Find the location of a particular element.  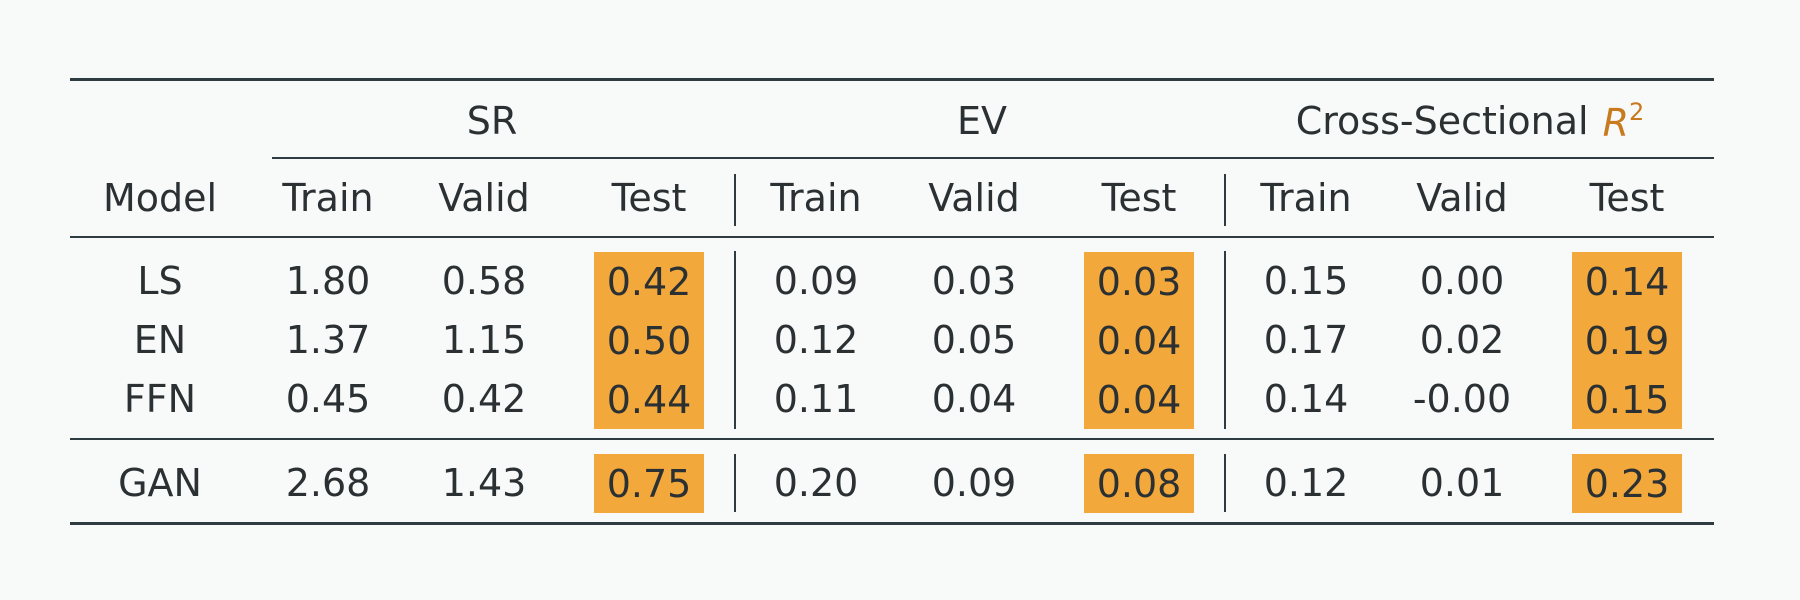

sub-header-r2-train: Train is located at coordinates (1306, 198).